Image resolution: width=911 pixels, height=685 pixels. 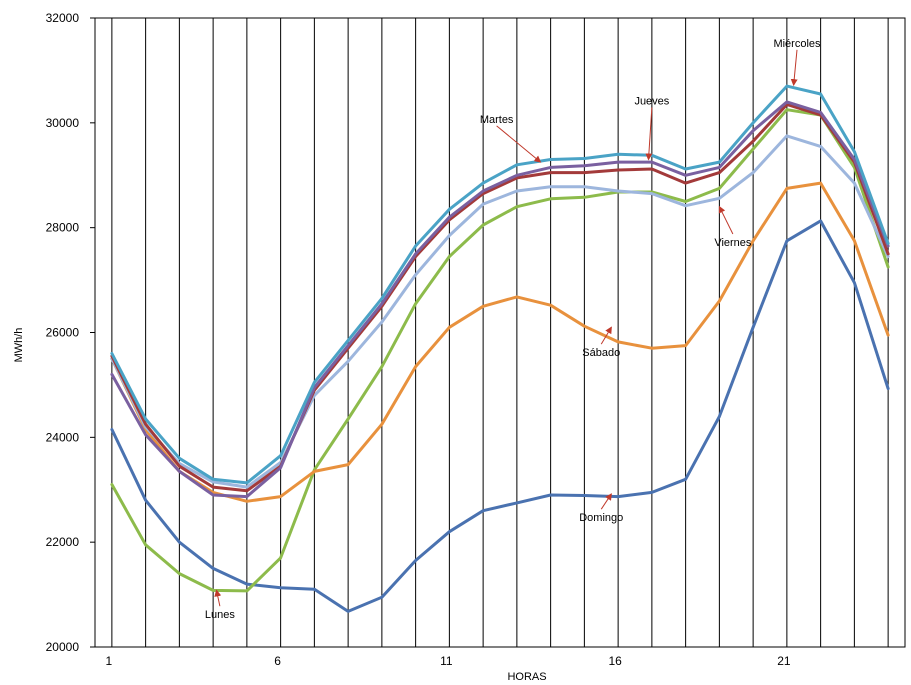 What do you see at coordinates (220, 615) in the screenshot?
I see `annotation-label: Lunes` at bounding box center [220, 615].